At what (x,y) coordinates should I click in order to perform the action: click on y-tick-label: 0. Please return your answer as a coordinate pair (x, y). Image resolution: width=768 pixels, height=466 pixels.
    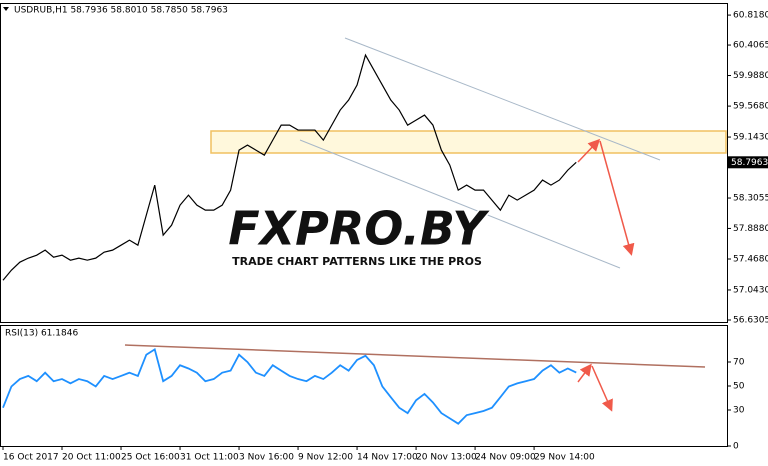
    Looking at the image, I should click on (736, 447).